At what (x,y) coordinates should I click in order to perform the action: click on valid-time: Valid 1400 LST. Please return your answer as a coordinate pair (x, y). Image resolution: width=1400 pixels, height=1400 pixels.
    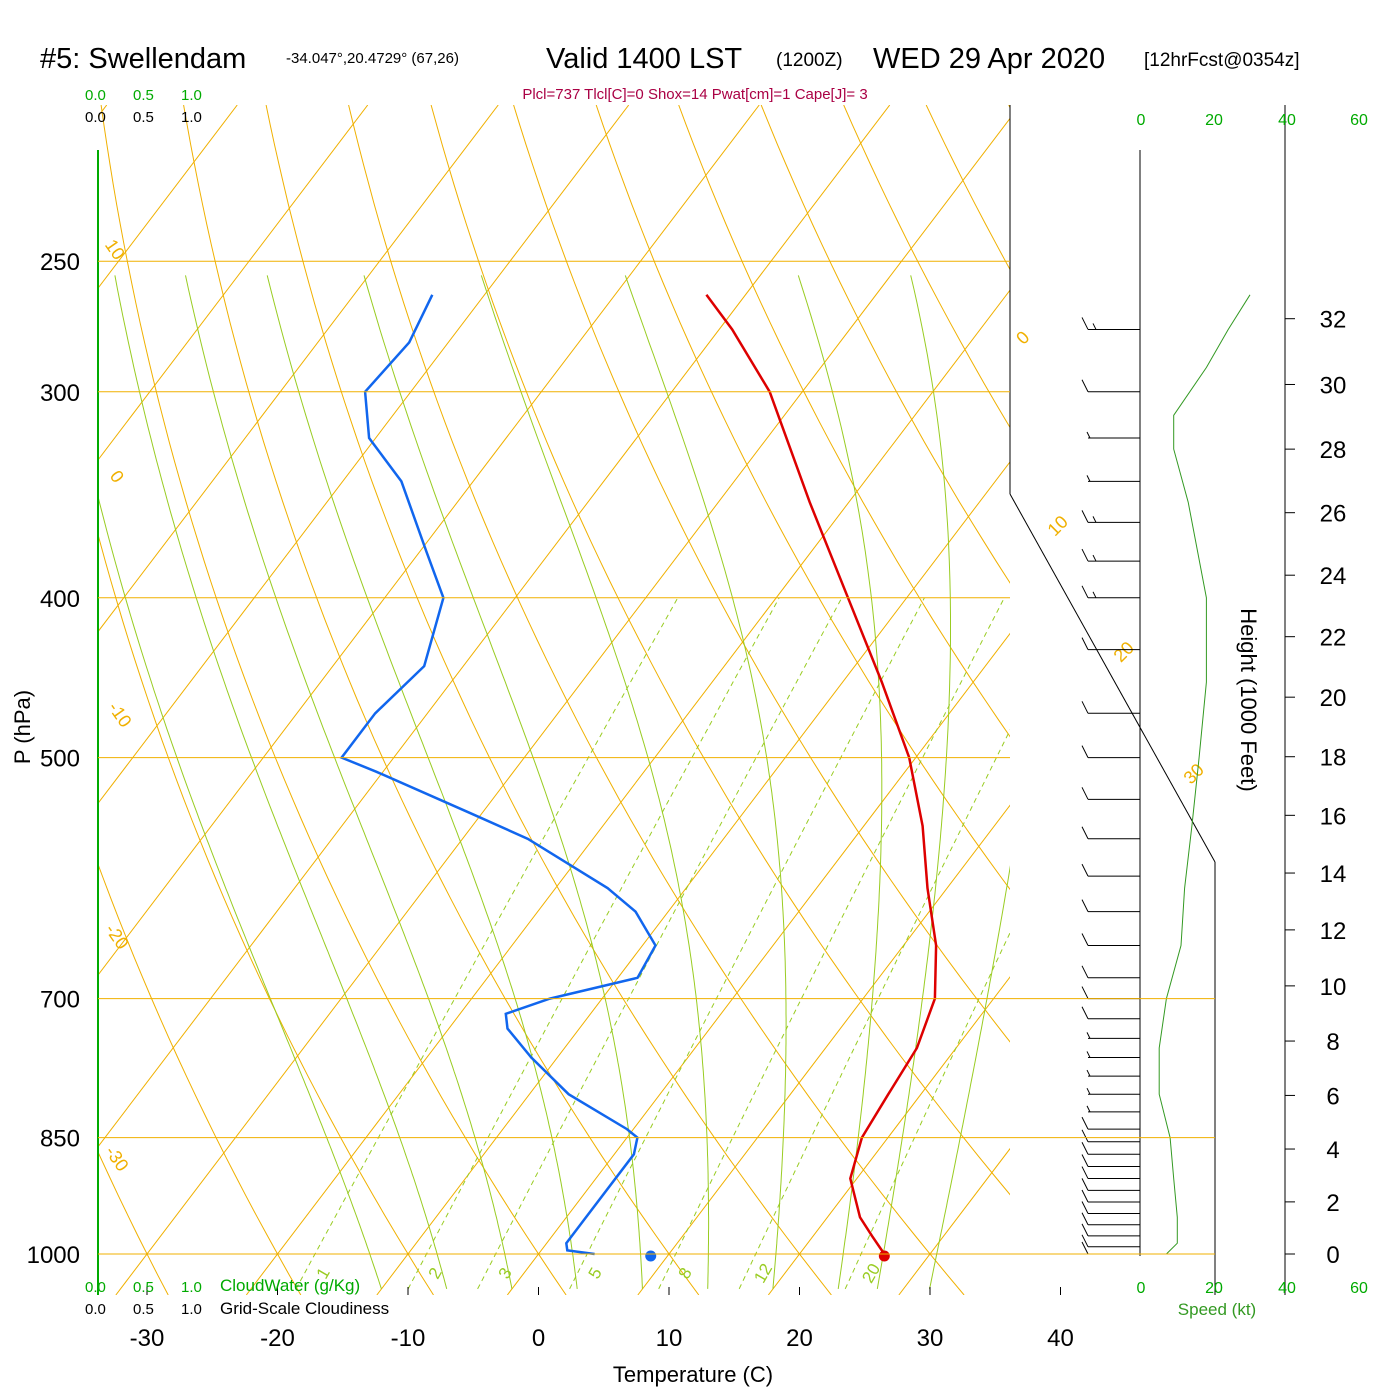
    Looking at the image, I should click on (644, 59).